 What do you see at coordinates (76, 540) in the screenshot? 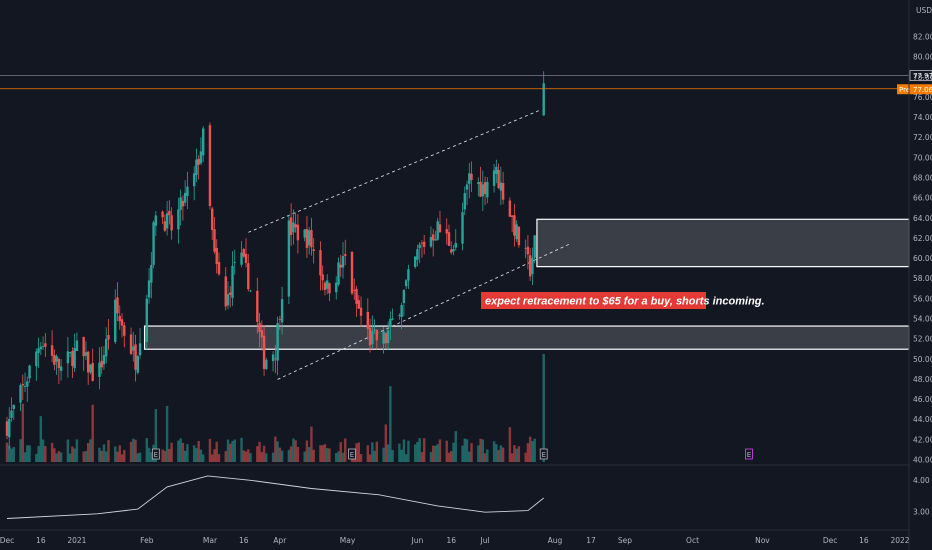
I see `time-tick-label: 2021` at bounding box center [76, 540].